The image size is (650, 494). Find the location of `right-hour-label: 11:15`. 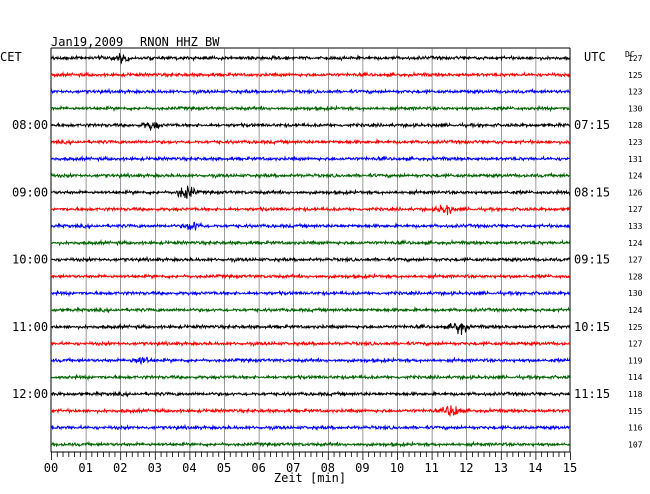

right-hour-label: 11:15 is located at coordinates (592, 394).